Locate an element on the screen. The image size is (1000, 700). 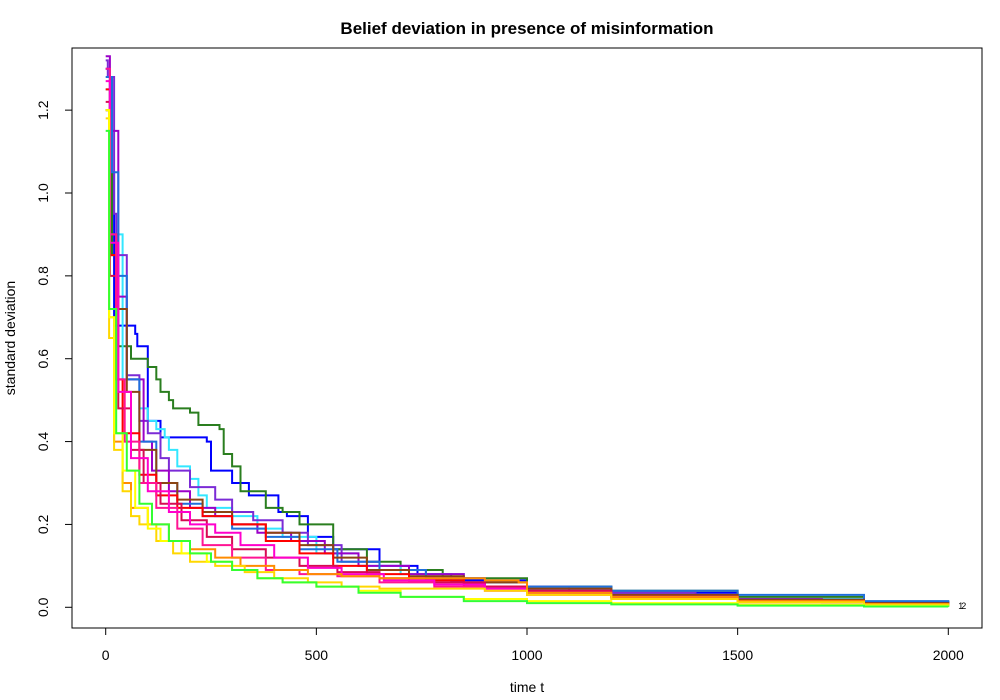
x-tick-label: 1000 is located at coordinates (526, 655).